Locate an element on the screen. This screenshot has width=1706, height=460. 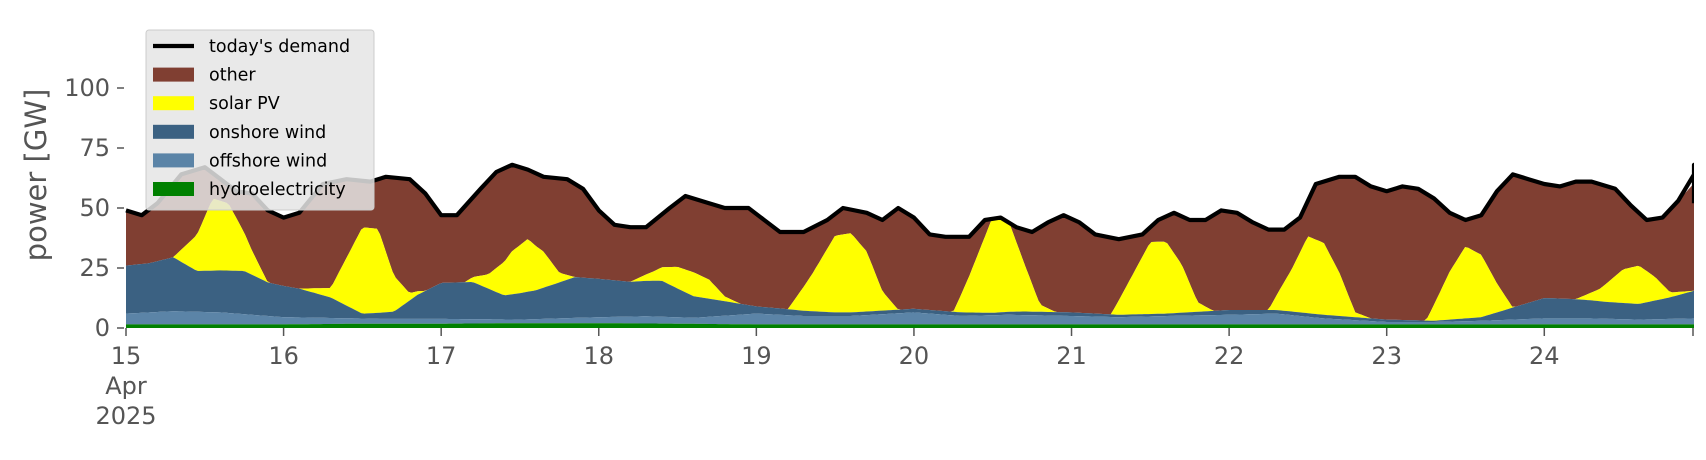
area-offshore-wind is located at coordinates (910, 318).